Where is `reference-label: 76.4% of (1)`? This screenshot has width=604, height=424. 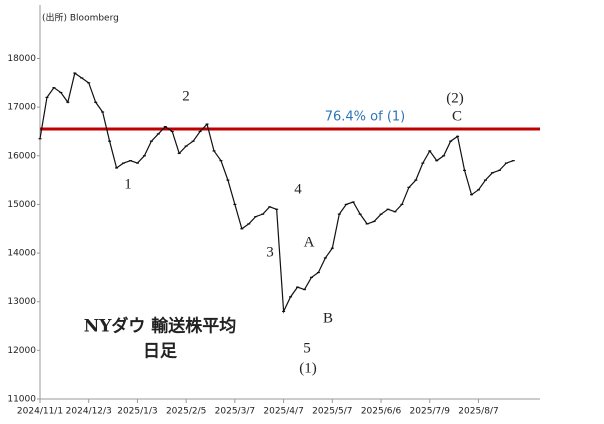 reference-label: 76.4% of (1) is located at coordinates (365, 117).